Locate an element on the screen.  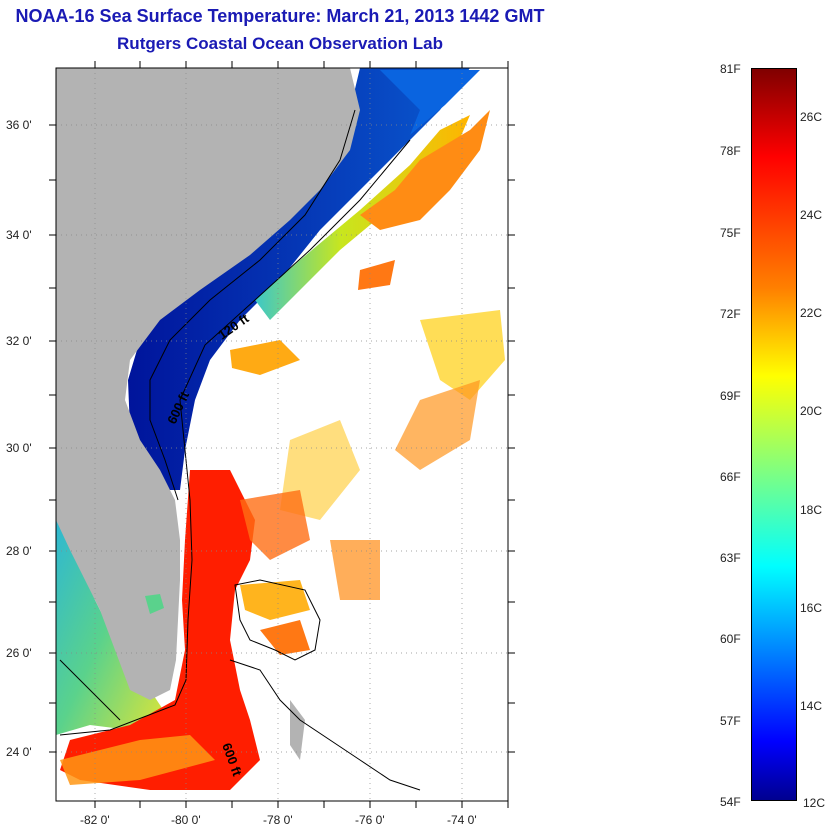
lat-label: 30 0' is located at coordinates (19, 448).